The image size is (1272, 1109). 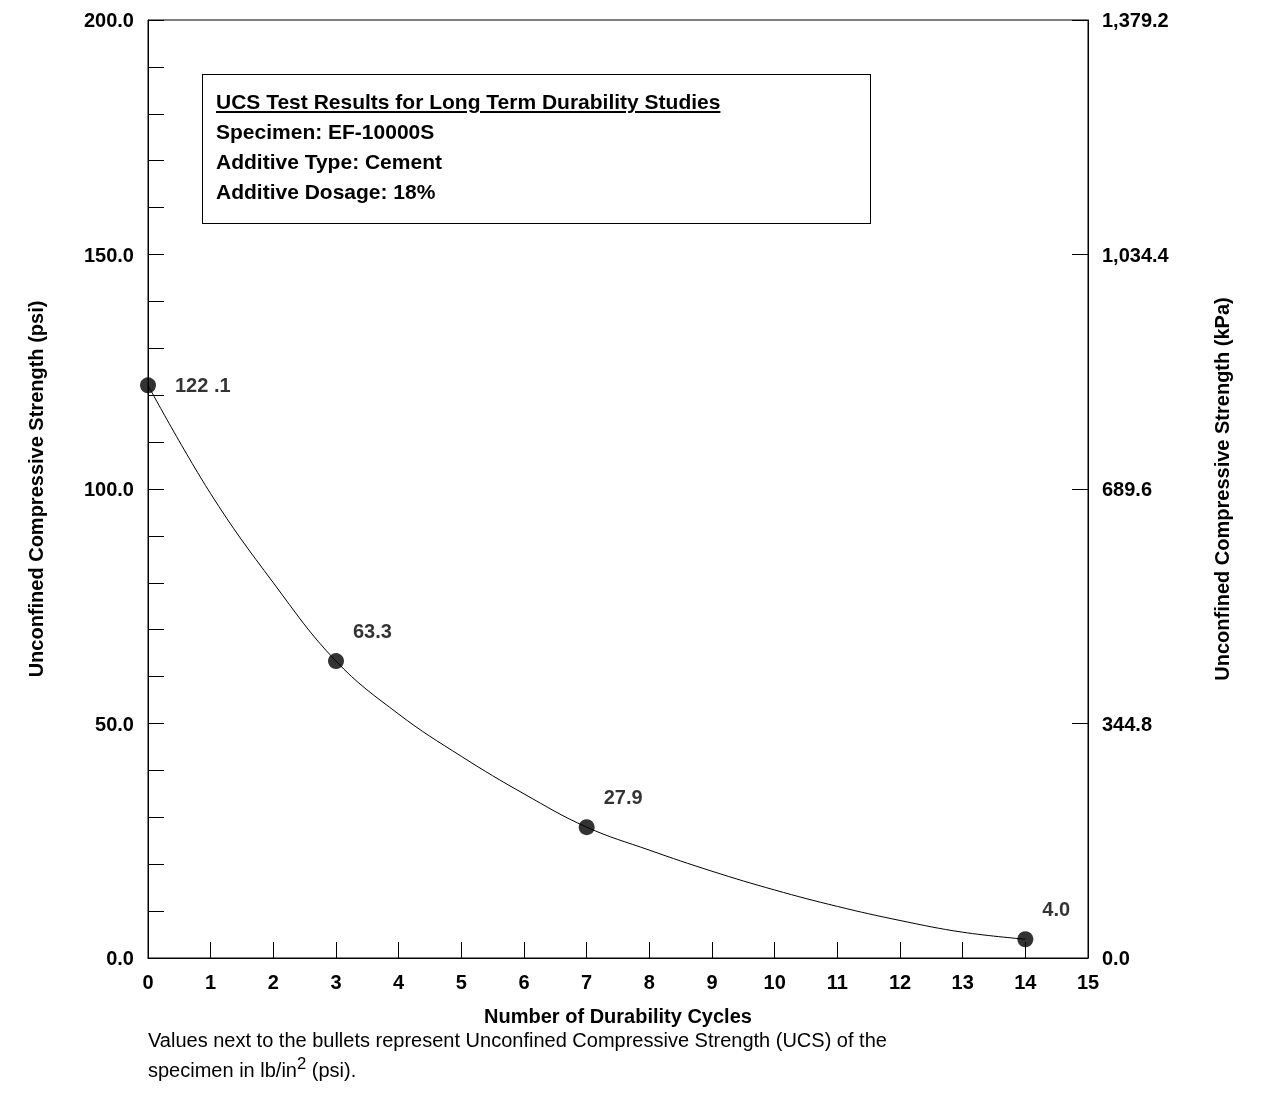 What do you see at coordinates (837, 982) in the screenshot?
I see `x-tick-label: 11` at bounding box center [837, 982].